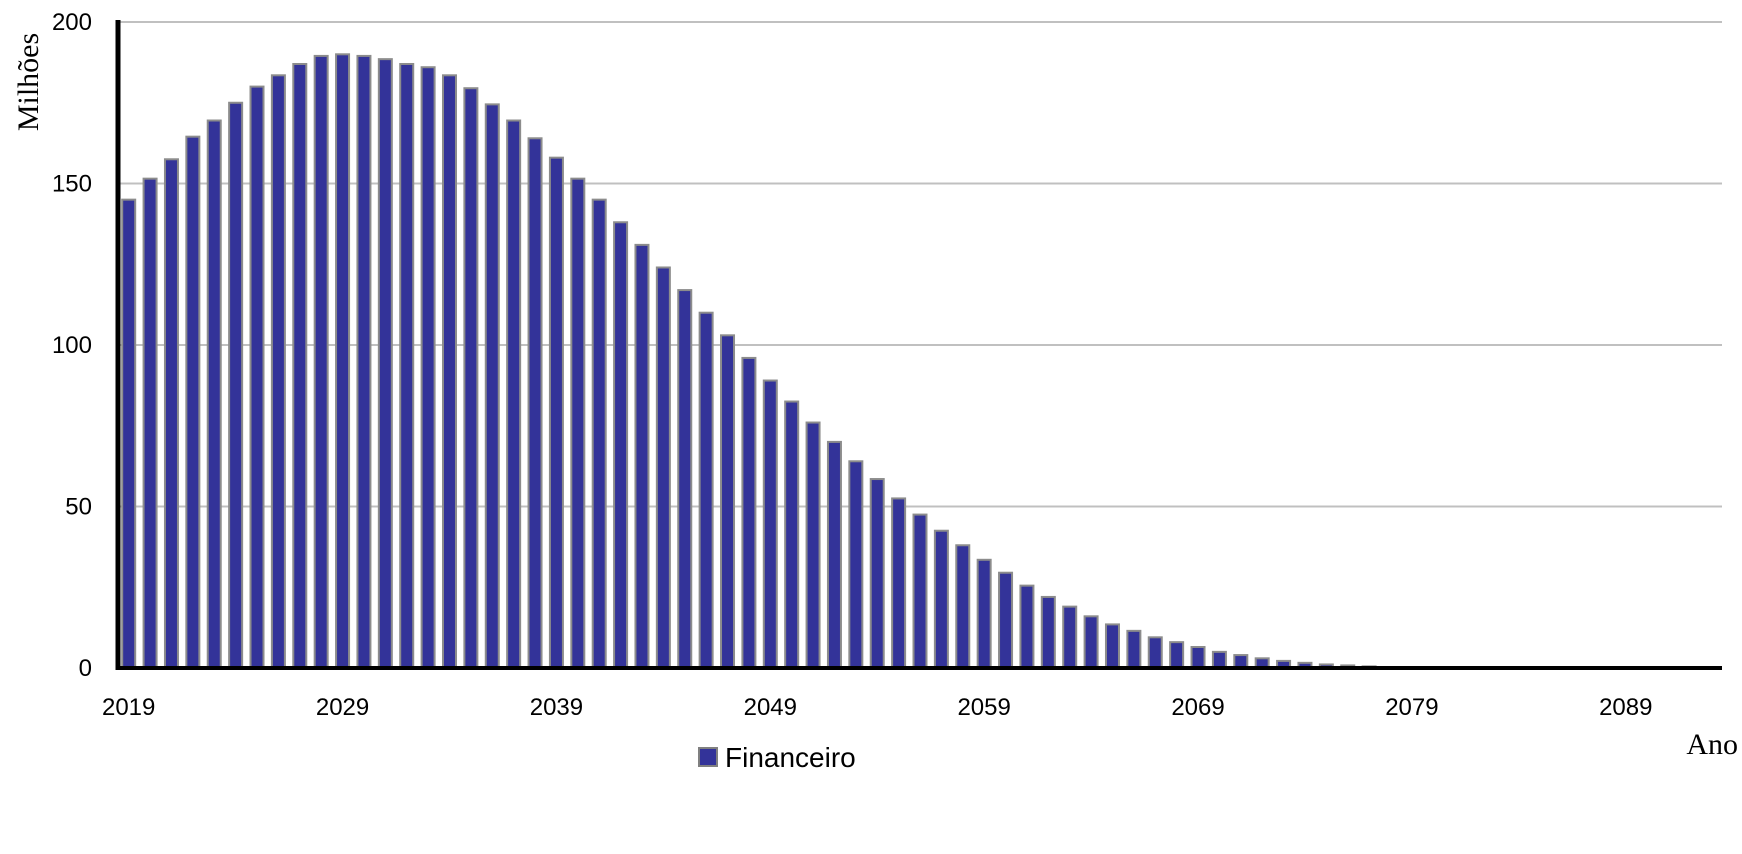 This screenshot has height=854, width=1742. I want to click on x-tick-label: 2019, so click(128, 707).